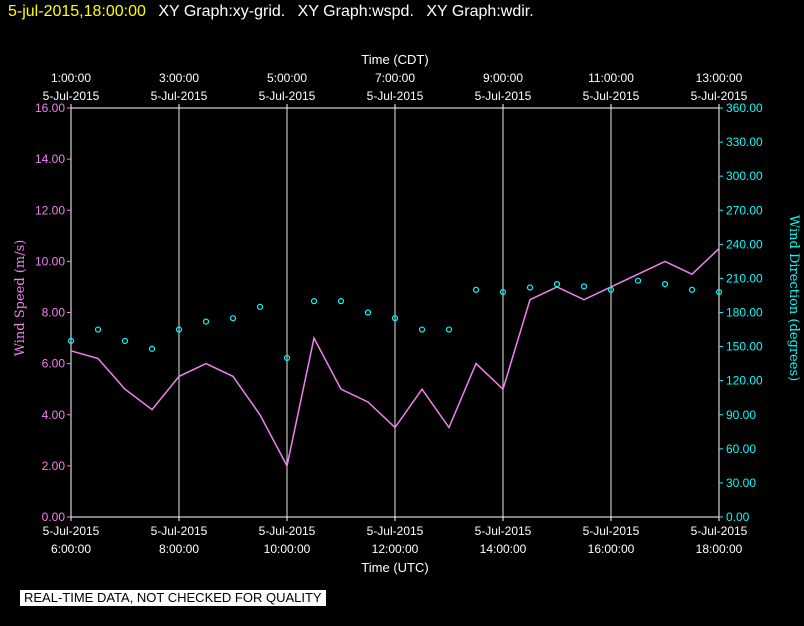  What do you see at coordinates (503, 78) in the screenshot?
I see `top-tick-label: 9:00:00` at bounding box center [503, 78].